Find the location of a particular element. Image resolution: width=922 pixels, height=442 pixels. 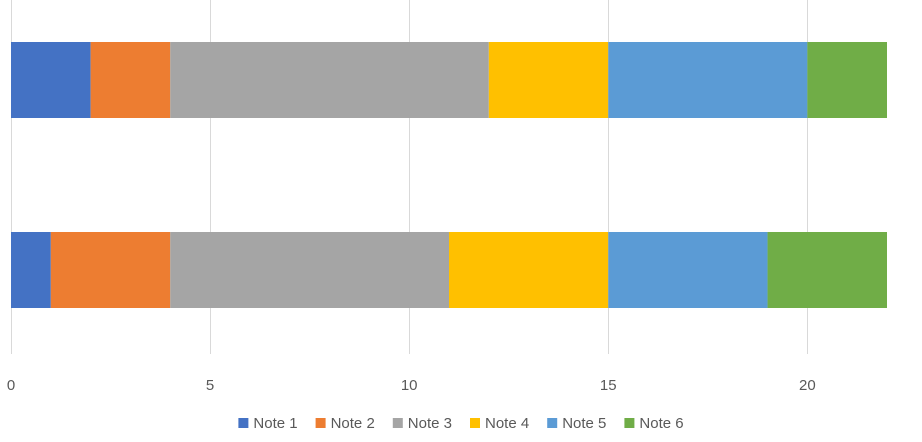

legend-label-note-4: Note 4 is located at coordinates (507, 423).